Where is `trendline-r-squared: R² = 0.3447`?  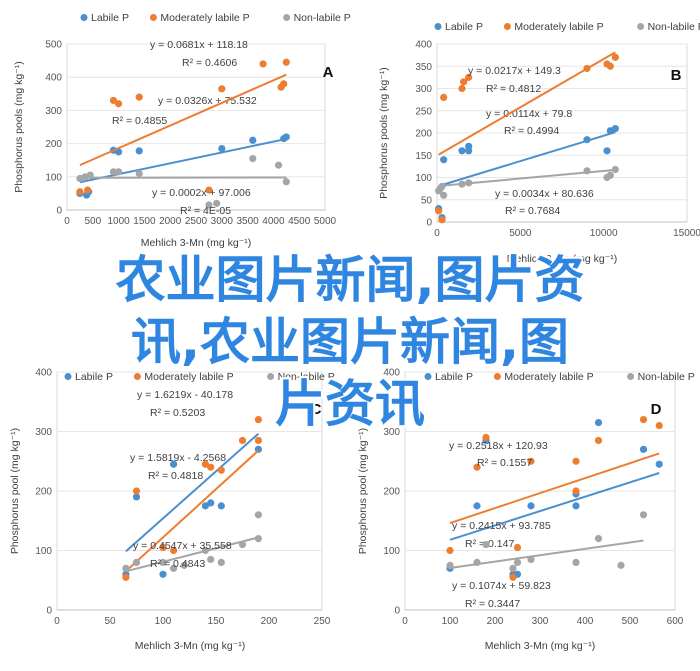
trendline-r-squared: R² = 0.3447 is located at coordinates (492, 604).